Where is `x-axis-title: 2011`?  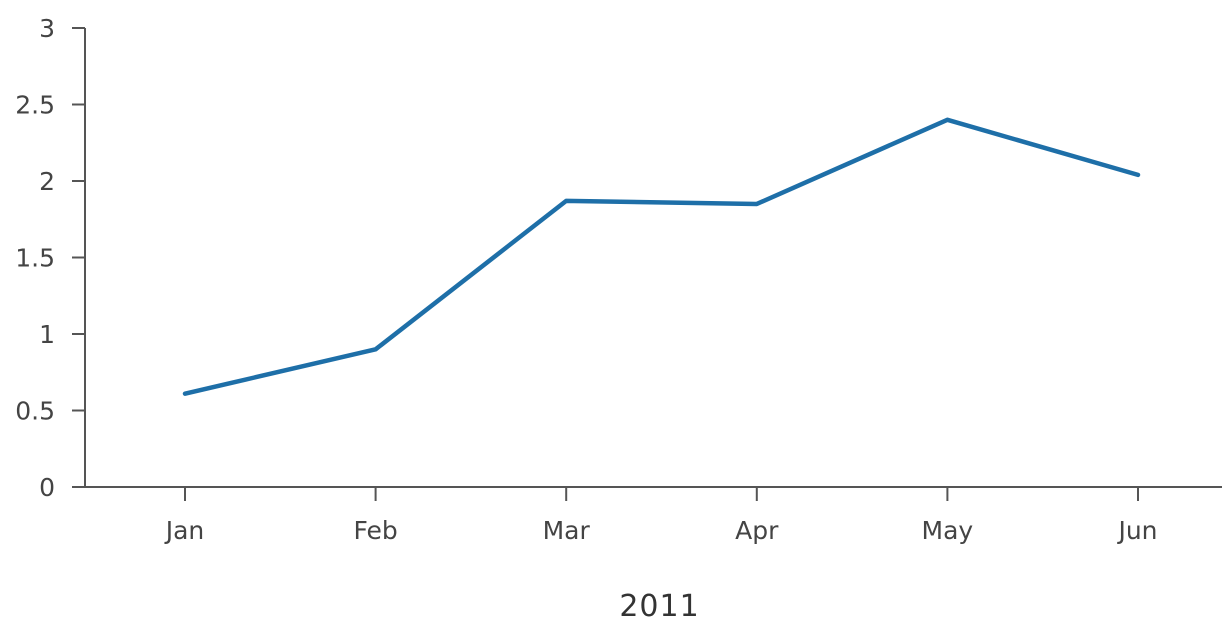
x-axis-title: 2011 is located at coordinates (659, 604).